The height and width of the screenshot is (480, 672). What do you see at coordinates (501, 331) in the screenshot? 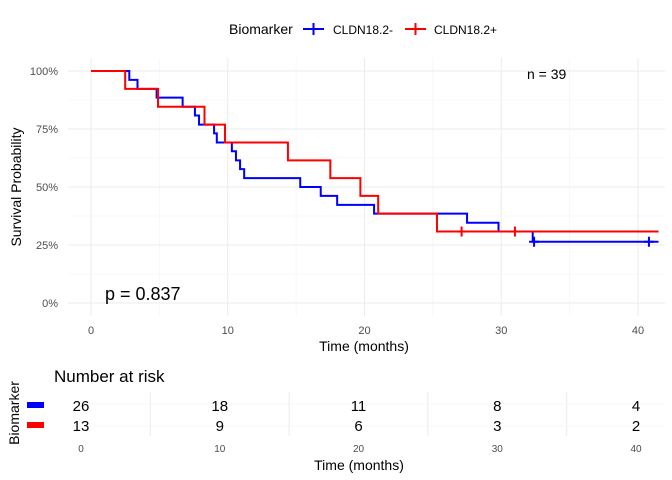
I see `x-tick-label: 30` at bounding box center [501, 331].